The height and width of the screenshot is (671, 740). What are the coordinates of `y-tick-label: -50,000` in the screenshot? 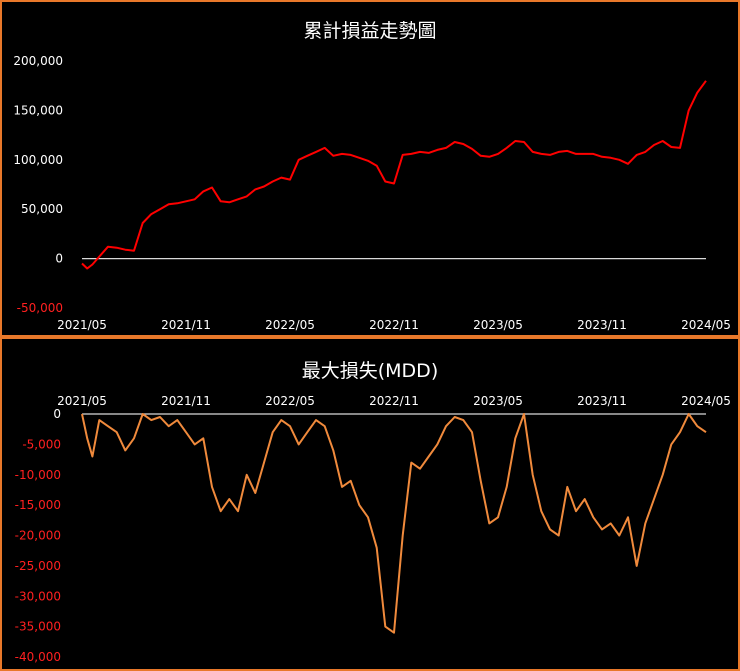 It's located at (40, 308).